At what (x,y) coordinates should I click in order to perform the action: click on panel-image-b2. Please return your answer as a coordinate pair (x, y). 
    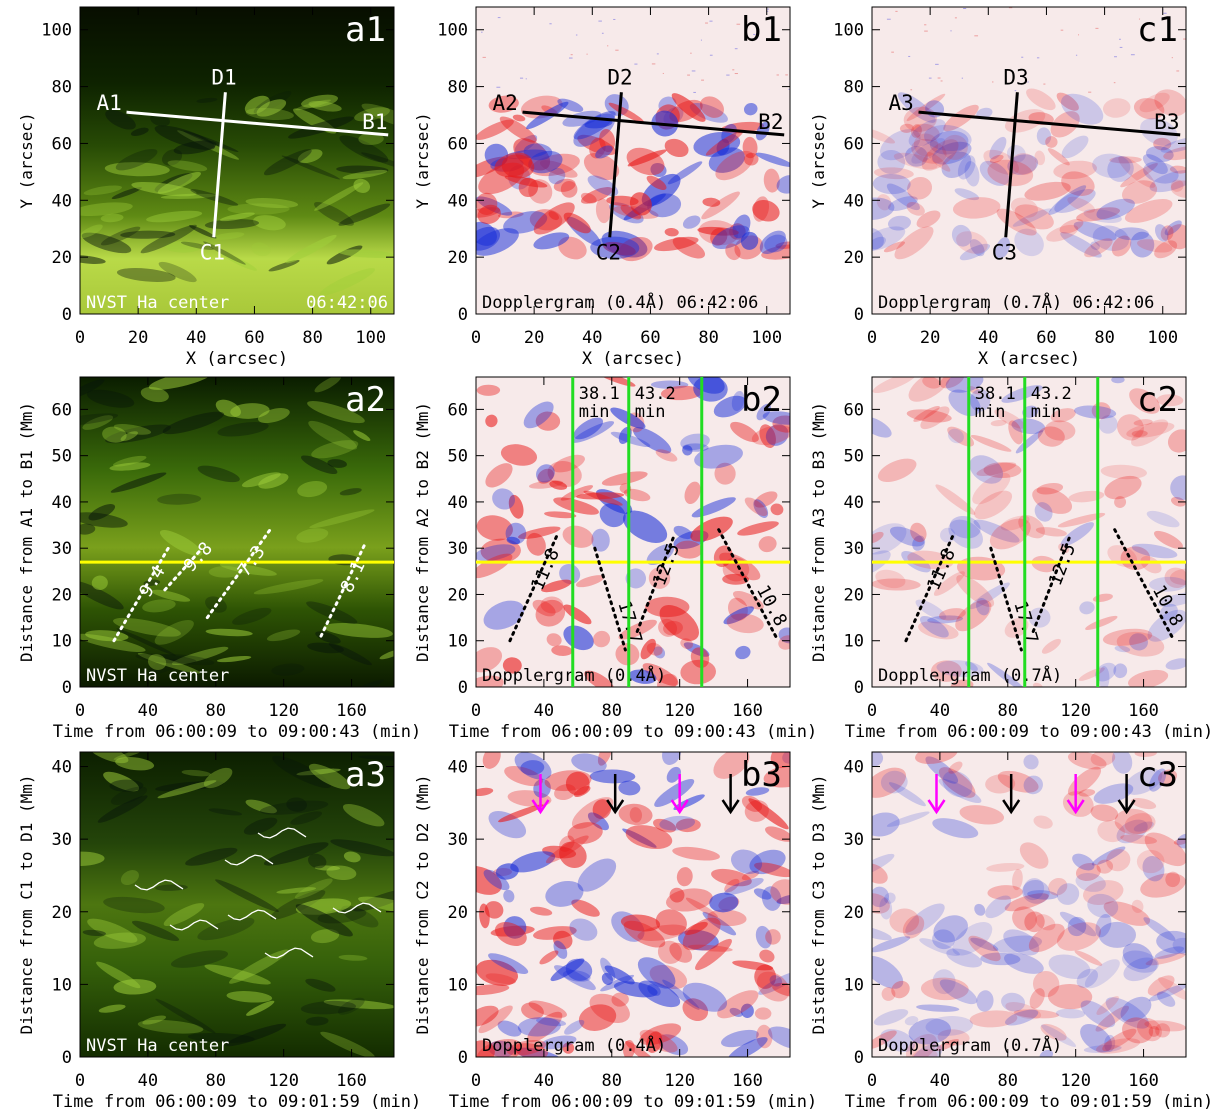
    Looking at the image, I should click on (633, 532).